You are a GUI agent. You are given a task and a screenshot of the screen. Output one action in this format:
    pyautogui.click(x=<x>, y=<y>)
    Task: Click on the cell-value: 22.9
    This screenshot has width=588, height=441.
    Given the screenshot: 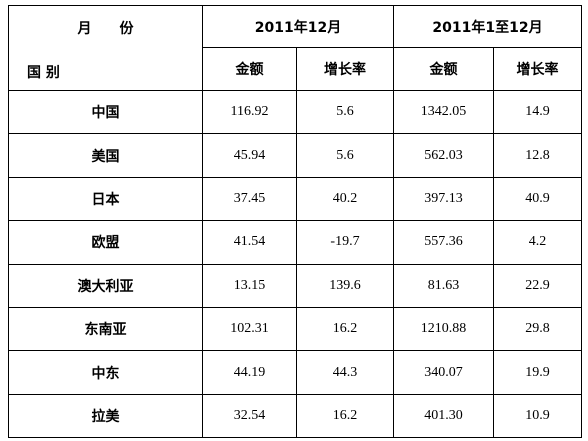 What is the action you would take?
    pyautogui.click(x=538, y=285)
    